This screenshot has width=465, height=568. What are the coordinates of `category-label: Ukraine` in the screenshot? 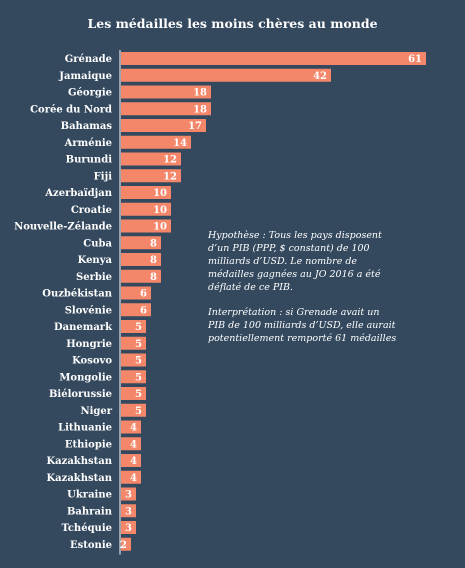 It's located at (89, 495).